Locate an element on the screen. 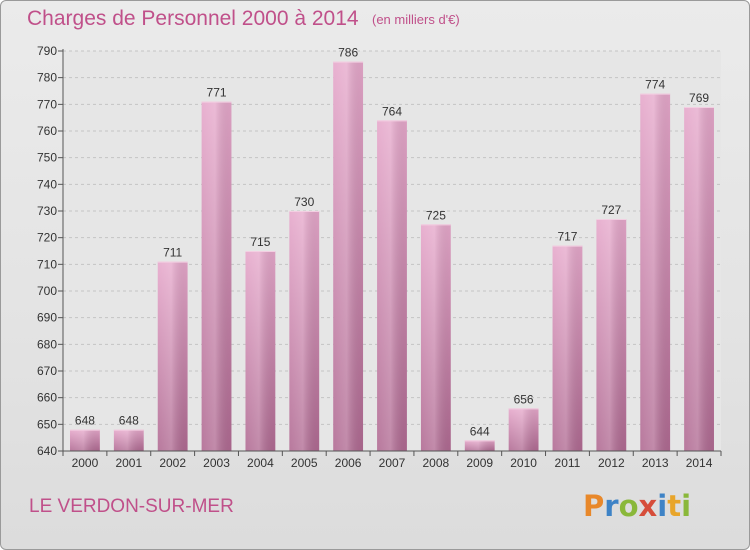 This screenshot has width=750, height=550. y-tick-label: 720 is located at coordinates (47, 238).